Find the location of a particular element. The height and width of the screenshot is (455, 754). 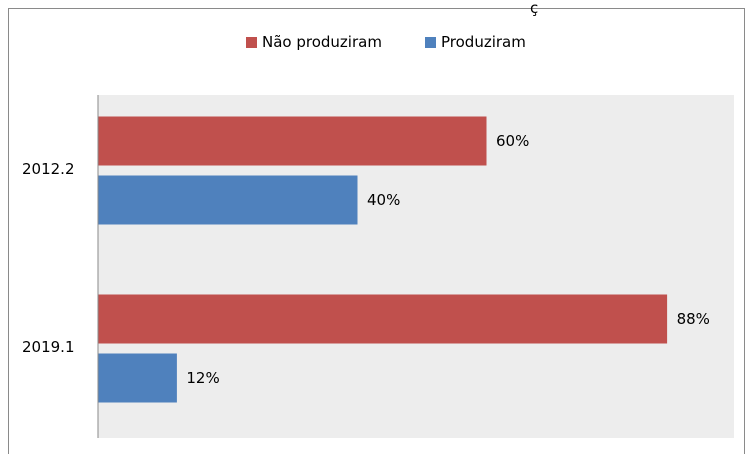

category-label-2012-2: 2012.2 is located at coordinates (48, 169).